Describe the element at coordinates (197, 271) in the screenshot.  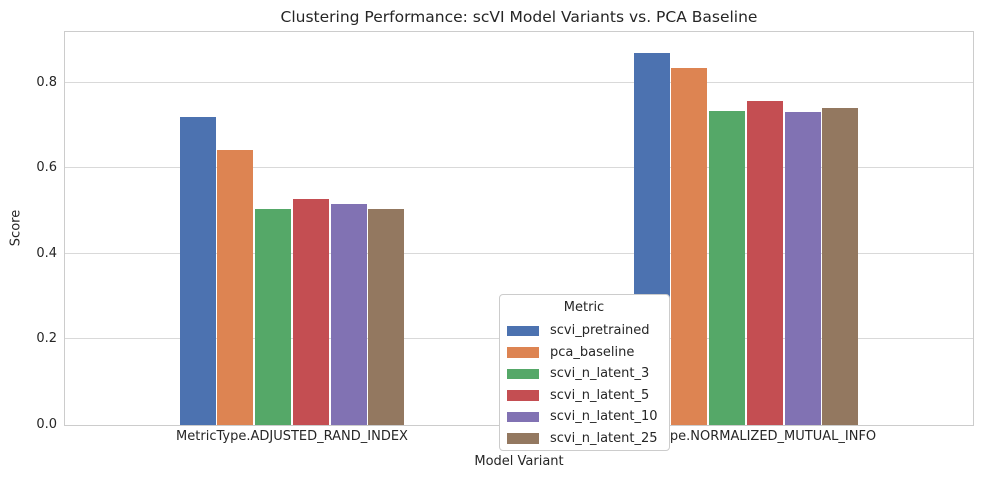
I see `bar-scvi_pretrained-cat0` at that location.